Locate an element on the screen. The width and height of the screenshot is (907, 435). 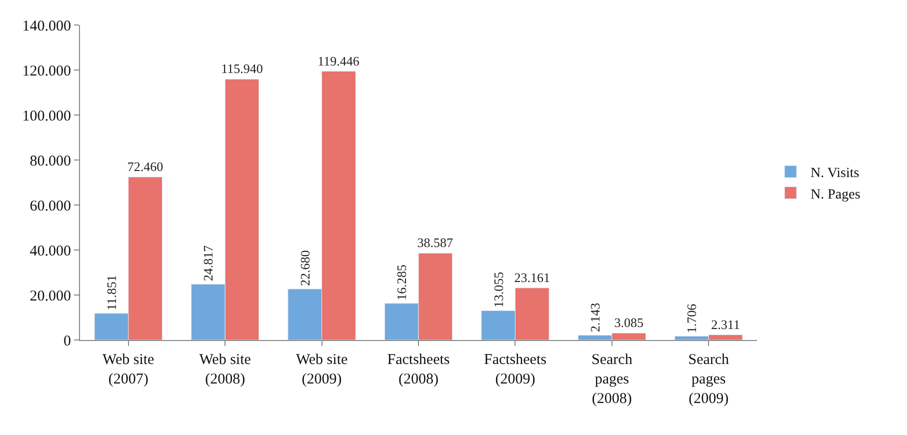
x-tick-label: Factsheets (2008) is located at coordinates (418, 370).